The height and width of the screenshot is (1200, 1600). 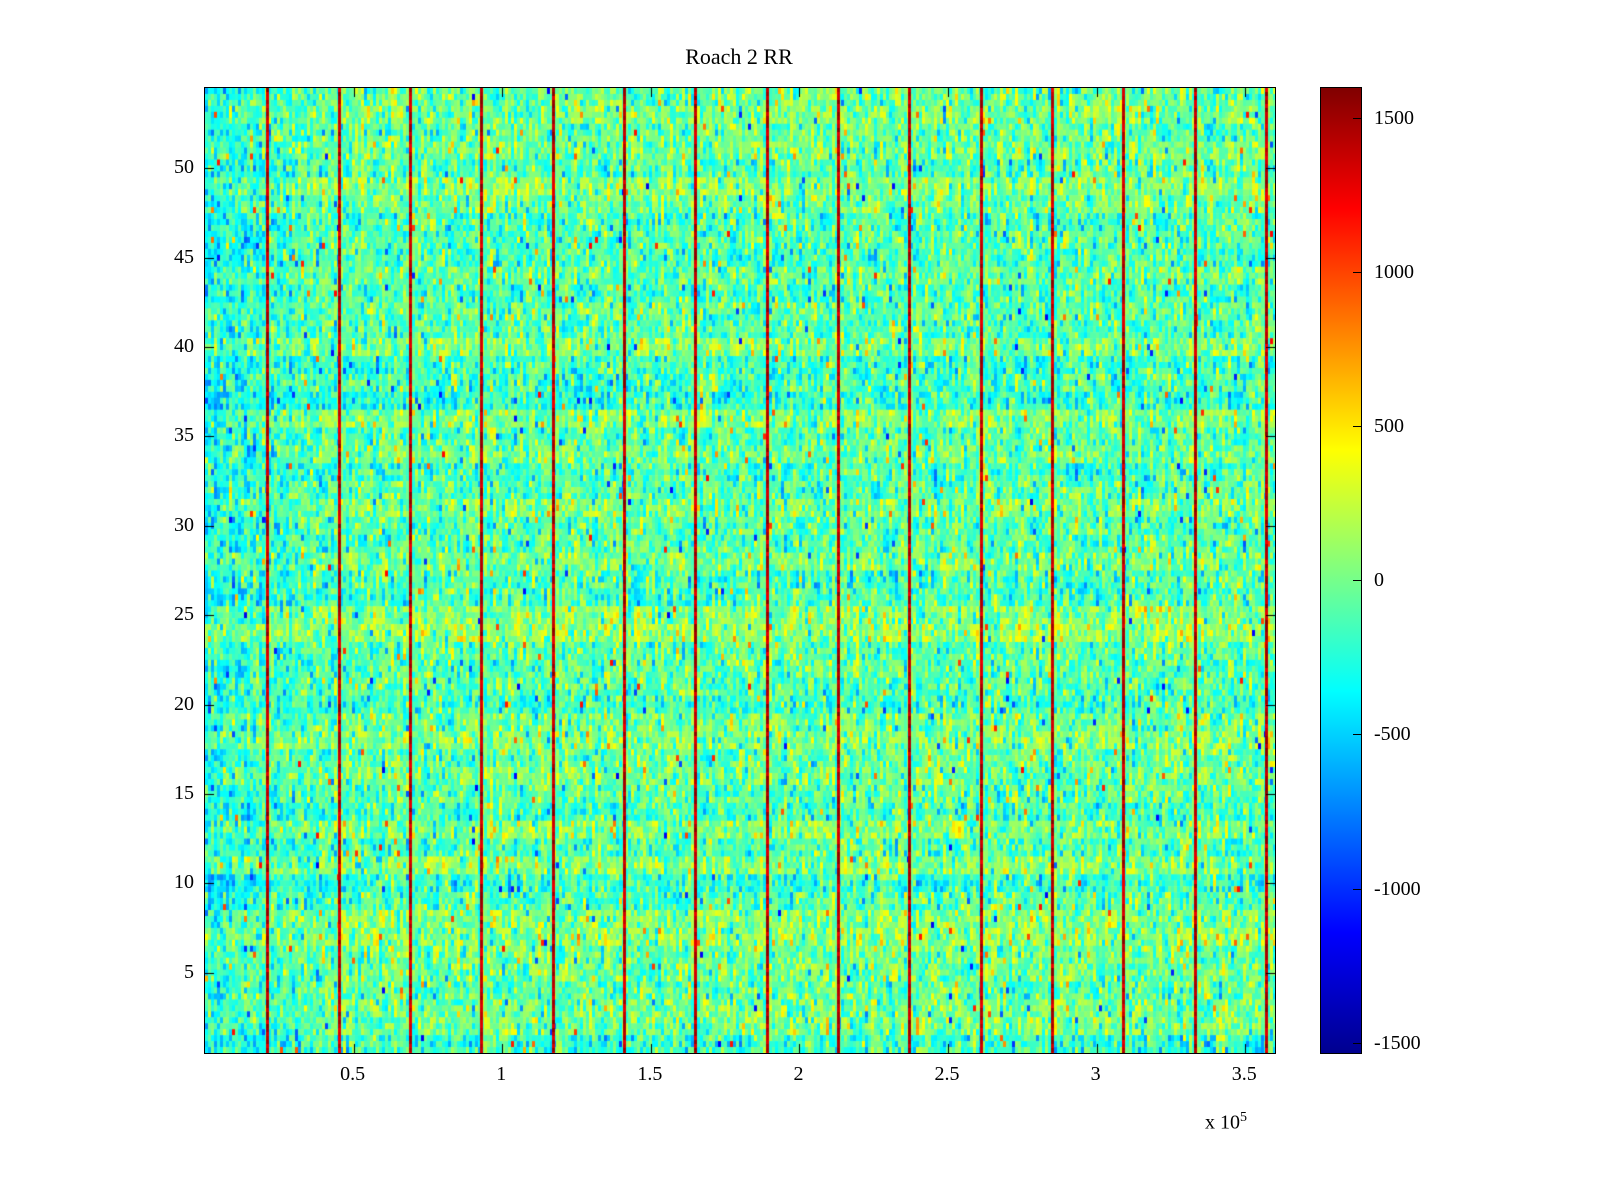 I want to click on y-tick-label: 30, so click(x=184, y=524).